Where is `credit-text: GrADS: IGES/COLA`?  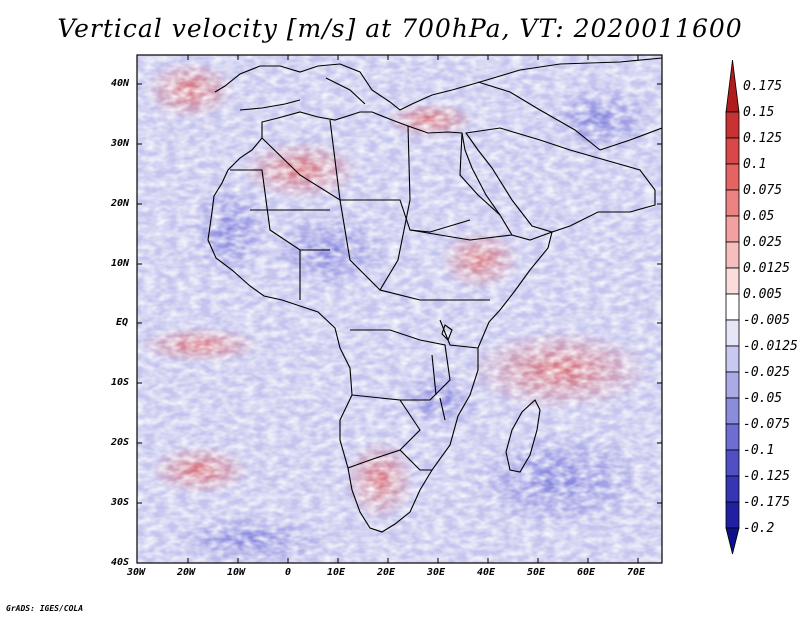 credit-text: GrADS: IGES/COLA is located at coordinates (45, 608).